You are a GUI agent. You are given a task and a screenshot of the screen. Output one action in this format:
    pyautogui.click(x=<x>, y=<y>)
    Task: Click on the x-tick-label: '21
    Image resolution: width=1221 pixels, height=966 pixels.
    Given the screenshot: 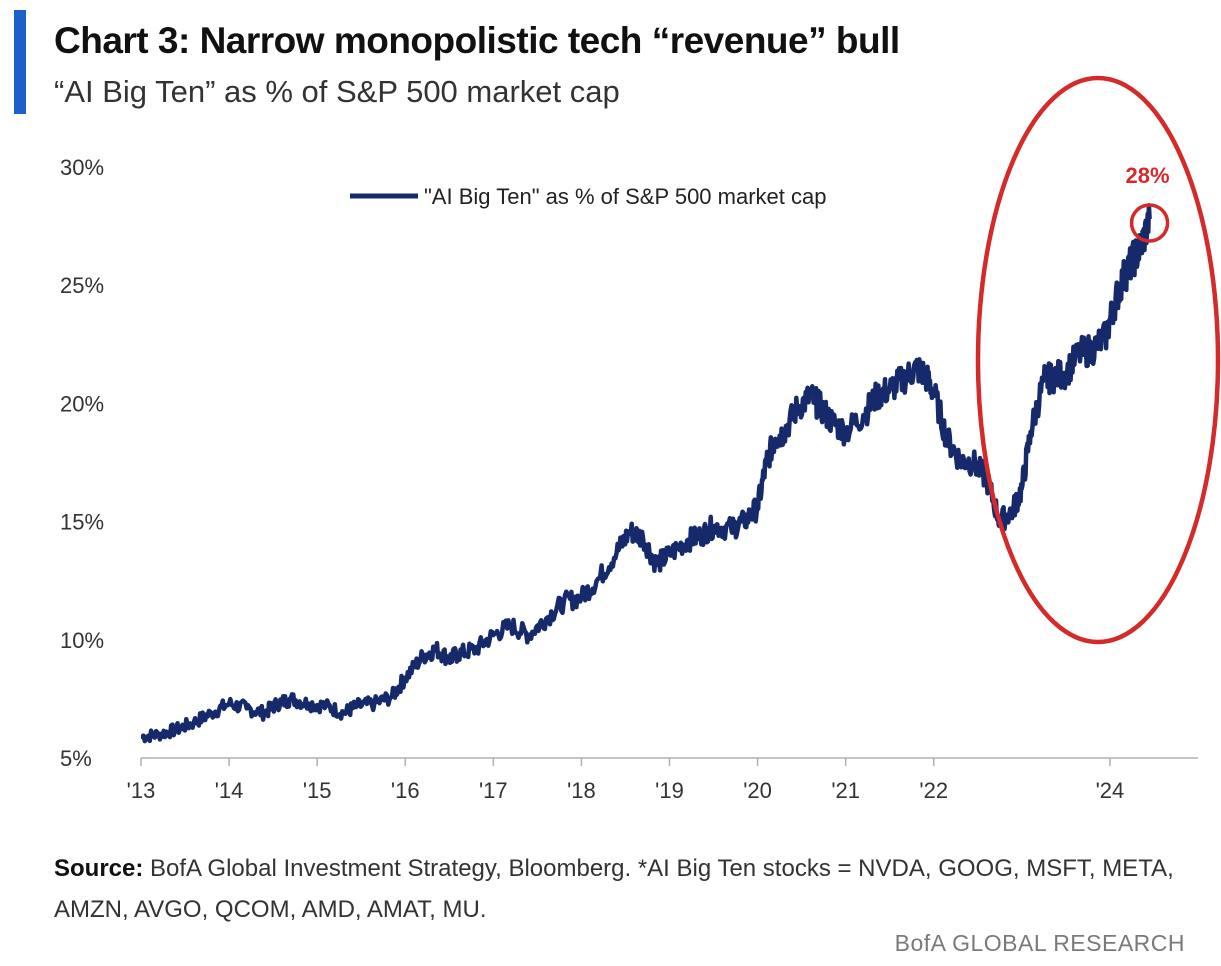 What is the action you would take?
    pyautogui.click(x=845, y=790)
    